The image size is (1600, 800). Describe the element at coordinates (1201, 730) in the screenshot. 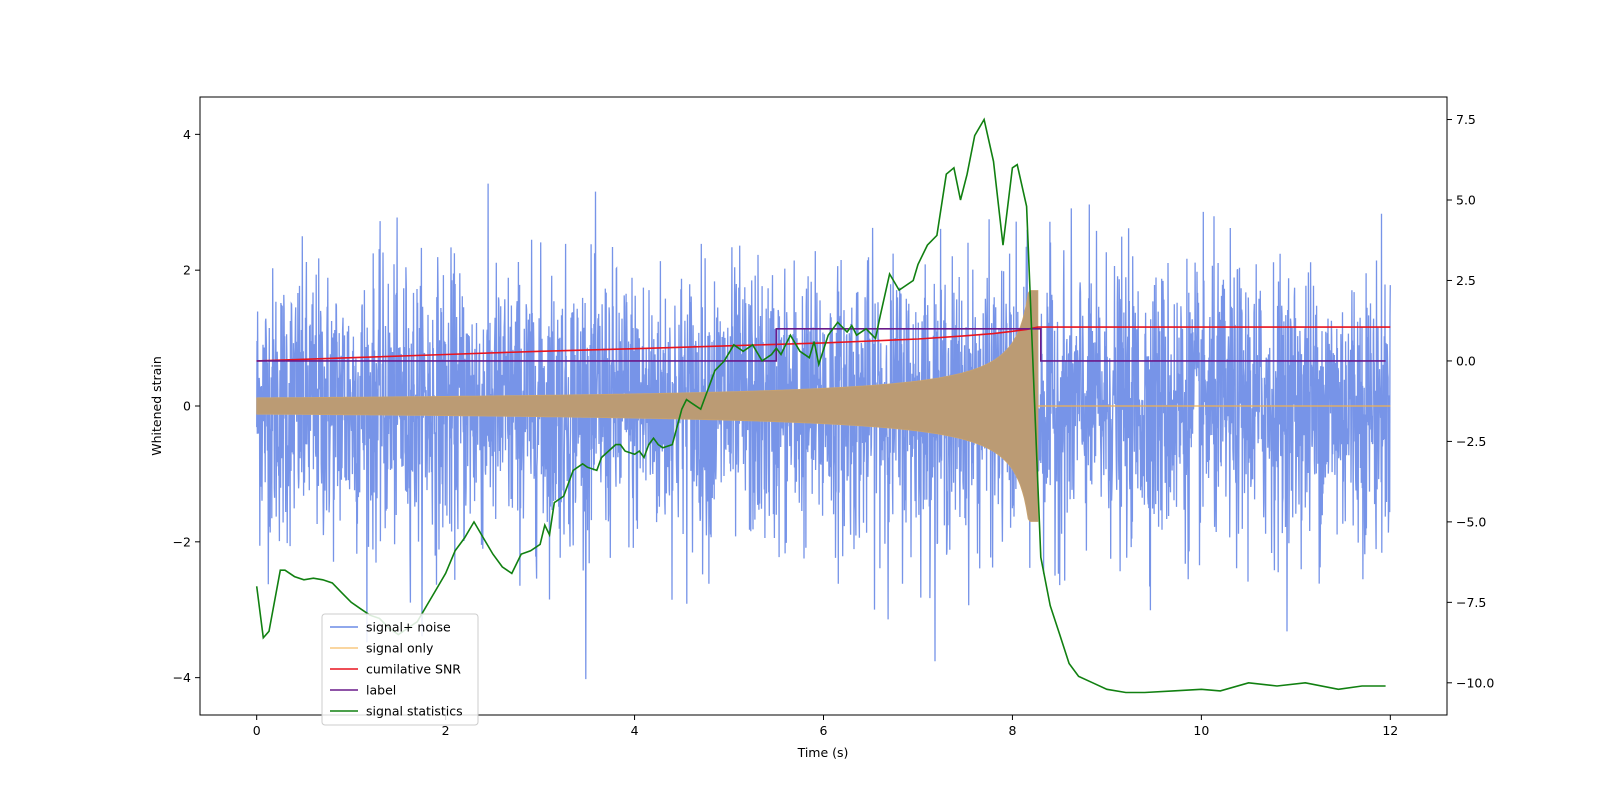

I see `x-tick-label: 10` at that location.